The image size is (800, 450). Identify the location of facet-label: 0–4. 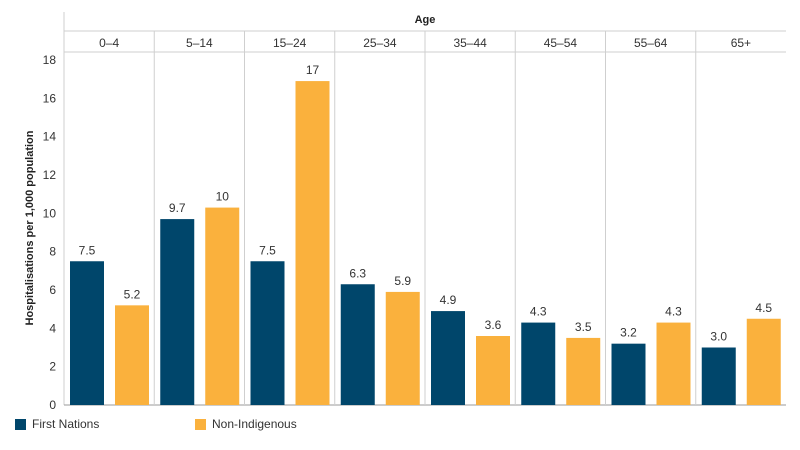
(109, 43).